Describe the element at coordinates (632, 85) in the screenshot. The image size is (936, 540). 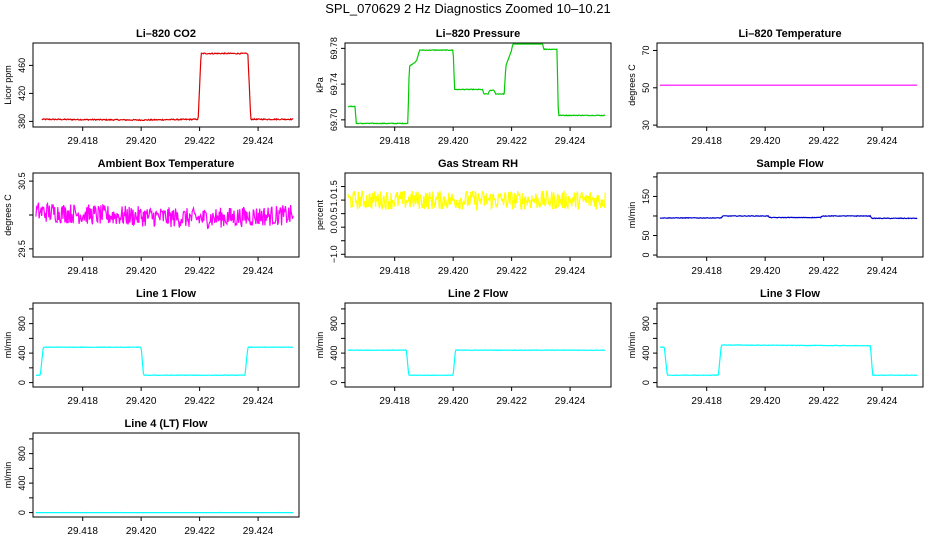
I see `y-axis-label: degrees C` at that location.